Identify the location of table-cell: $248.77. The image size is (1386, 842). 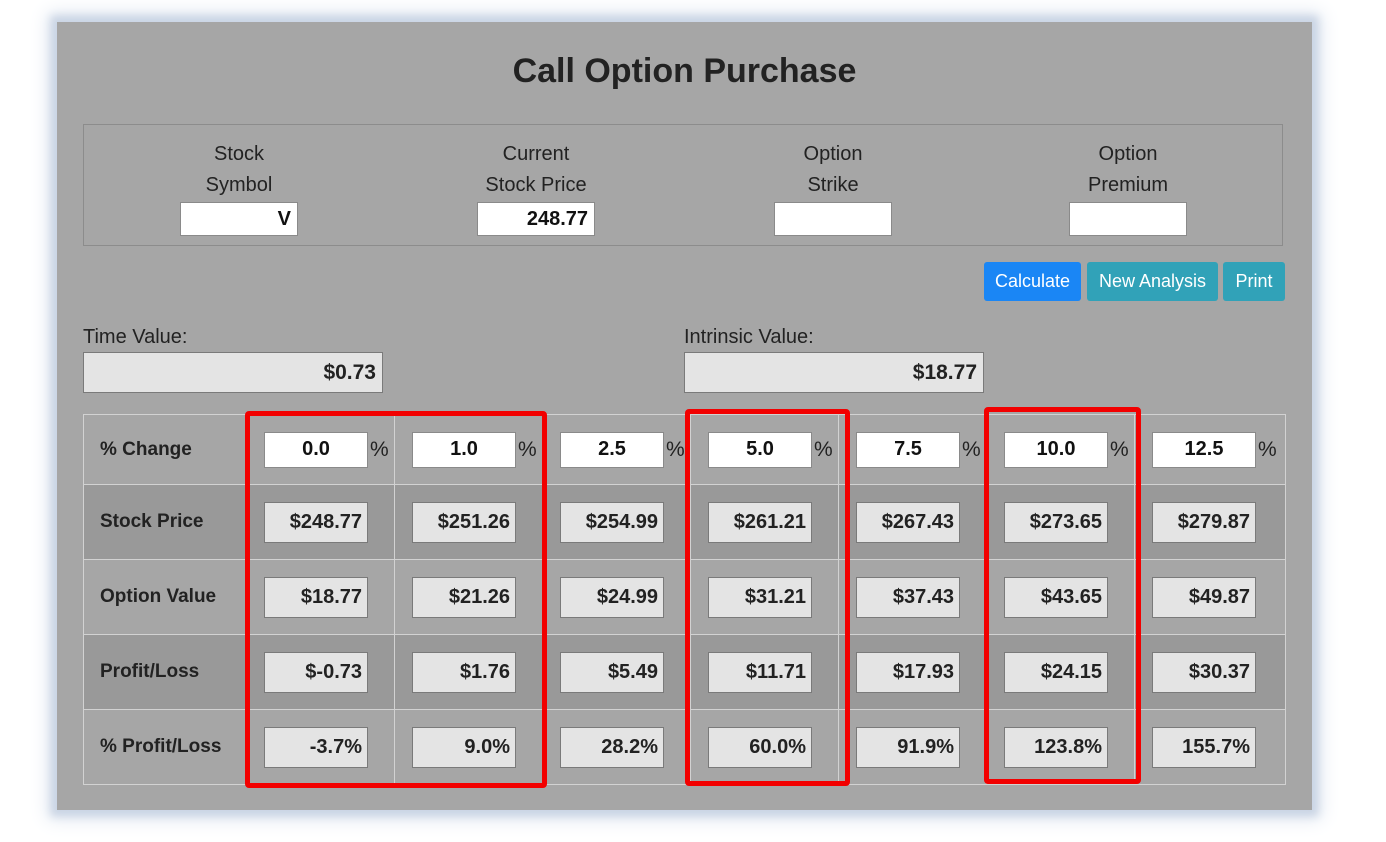
(320, 522).